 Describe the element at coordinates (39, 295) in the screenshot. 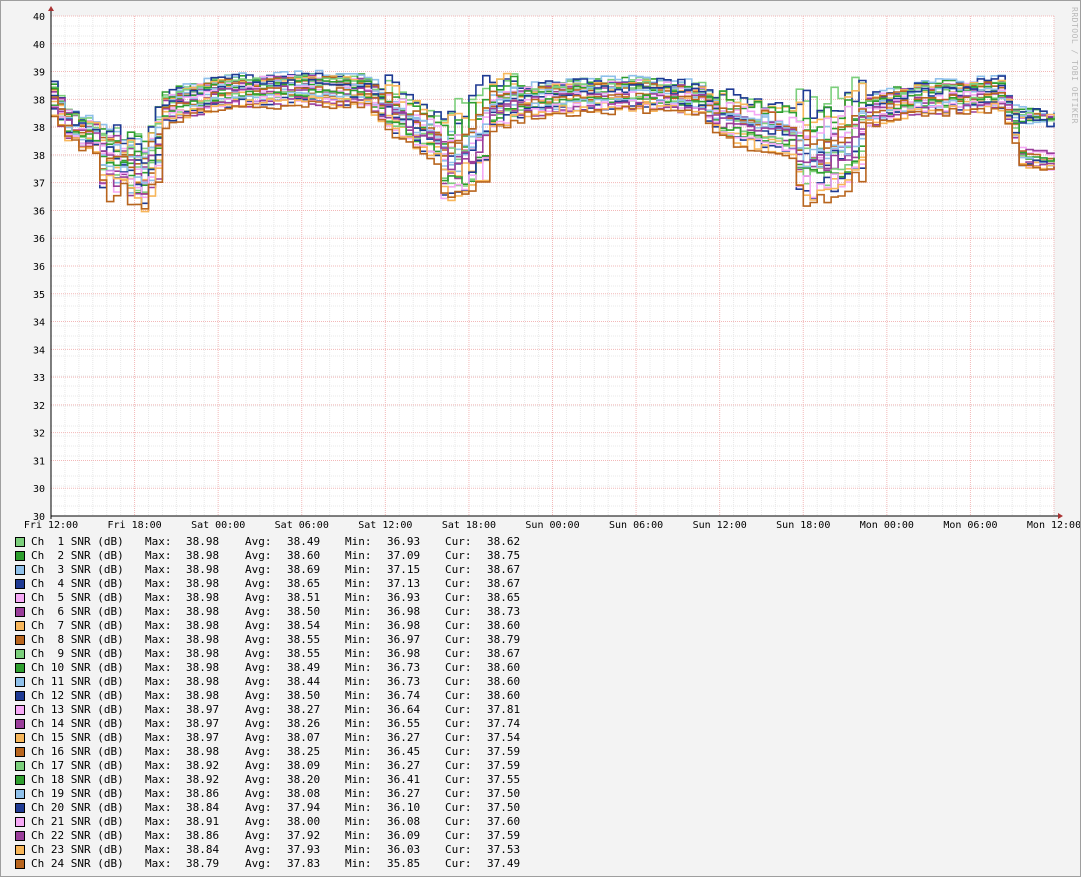

I see `y-tick-label: 35` at that location.